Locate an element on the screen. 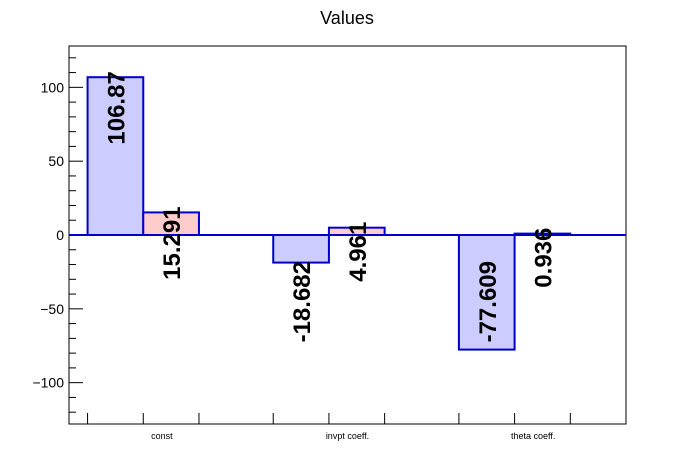 The image size is (696, 472). category-label: invpt coeff. is located at coordinates (347, 436).